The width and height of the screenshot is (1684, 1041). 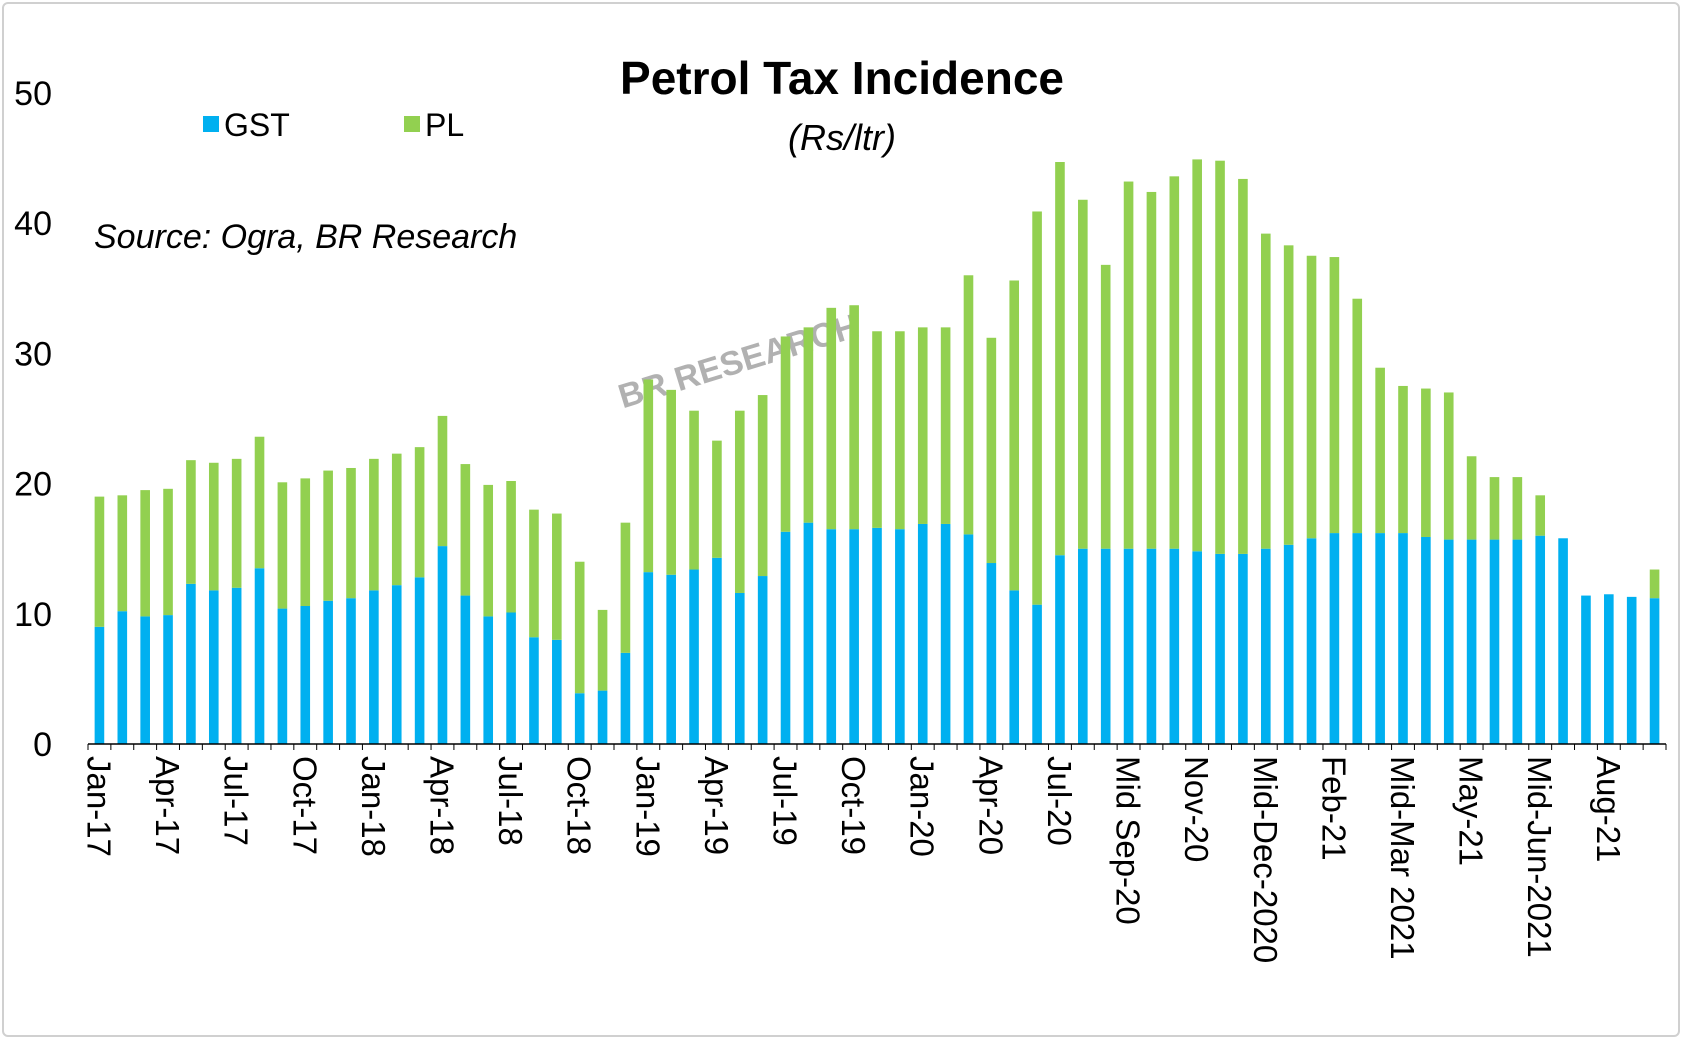 What do you see at coordinates (33, 94) in the screenshot?
I see `y-tick-label: 50` at bounding box center [33, 94].